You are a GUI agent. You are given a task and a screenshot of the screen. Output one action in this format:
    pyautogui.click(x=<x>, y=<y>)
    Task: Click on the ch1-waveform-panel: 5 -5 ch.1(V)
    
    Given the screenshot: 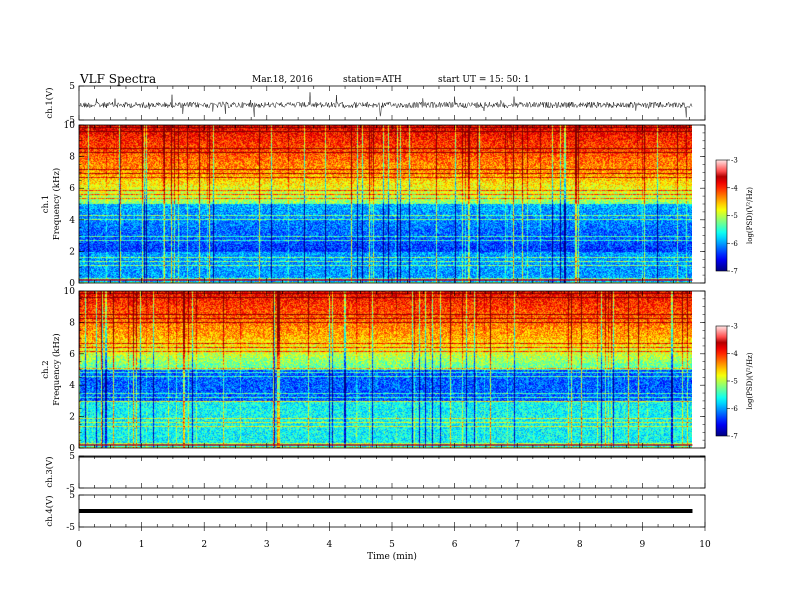 What is the action you would take?
    pyautogui.click(x=375, y=104)
    